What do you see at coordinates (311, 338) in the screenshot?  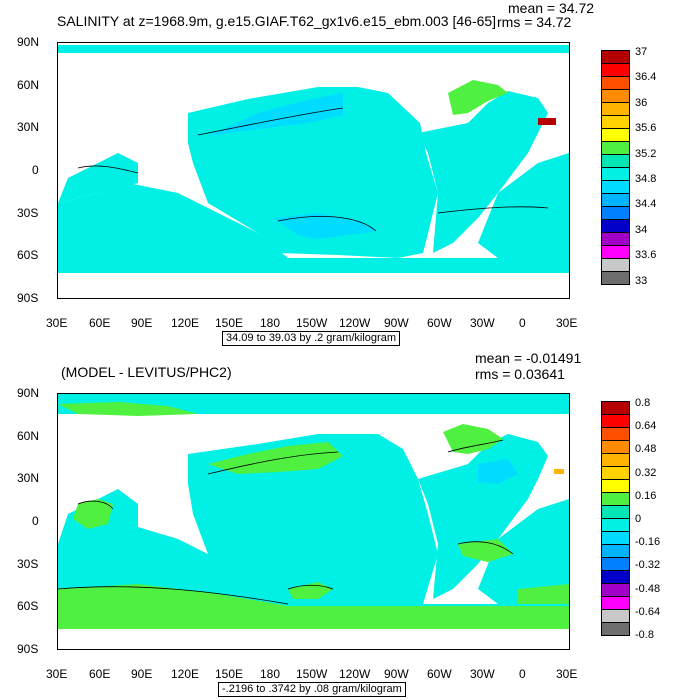 I see `panel1-range-note: 34.09 to 39.03 by .2 gram/kilogram` at bounding box center [311, 338].